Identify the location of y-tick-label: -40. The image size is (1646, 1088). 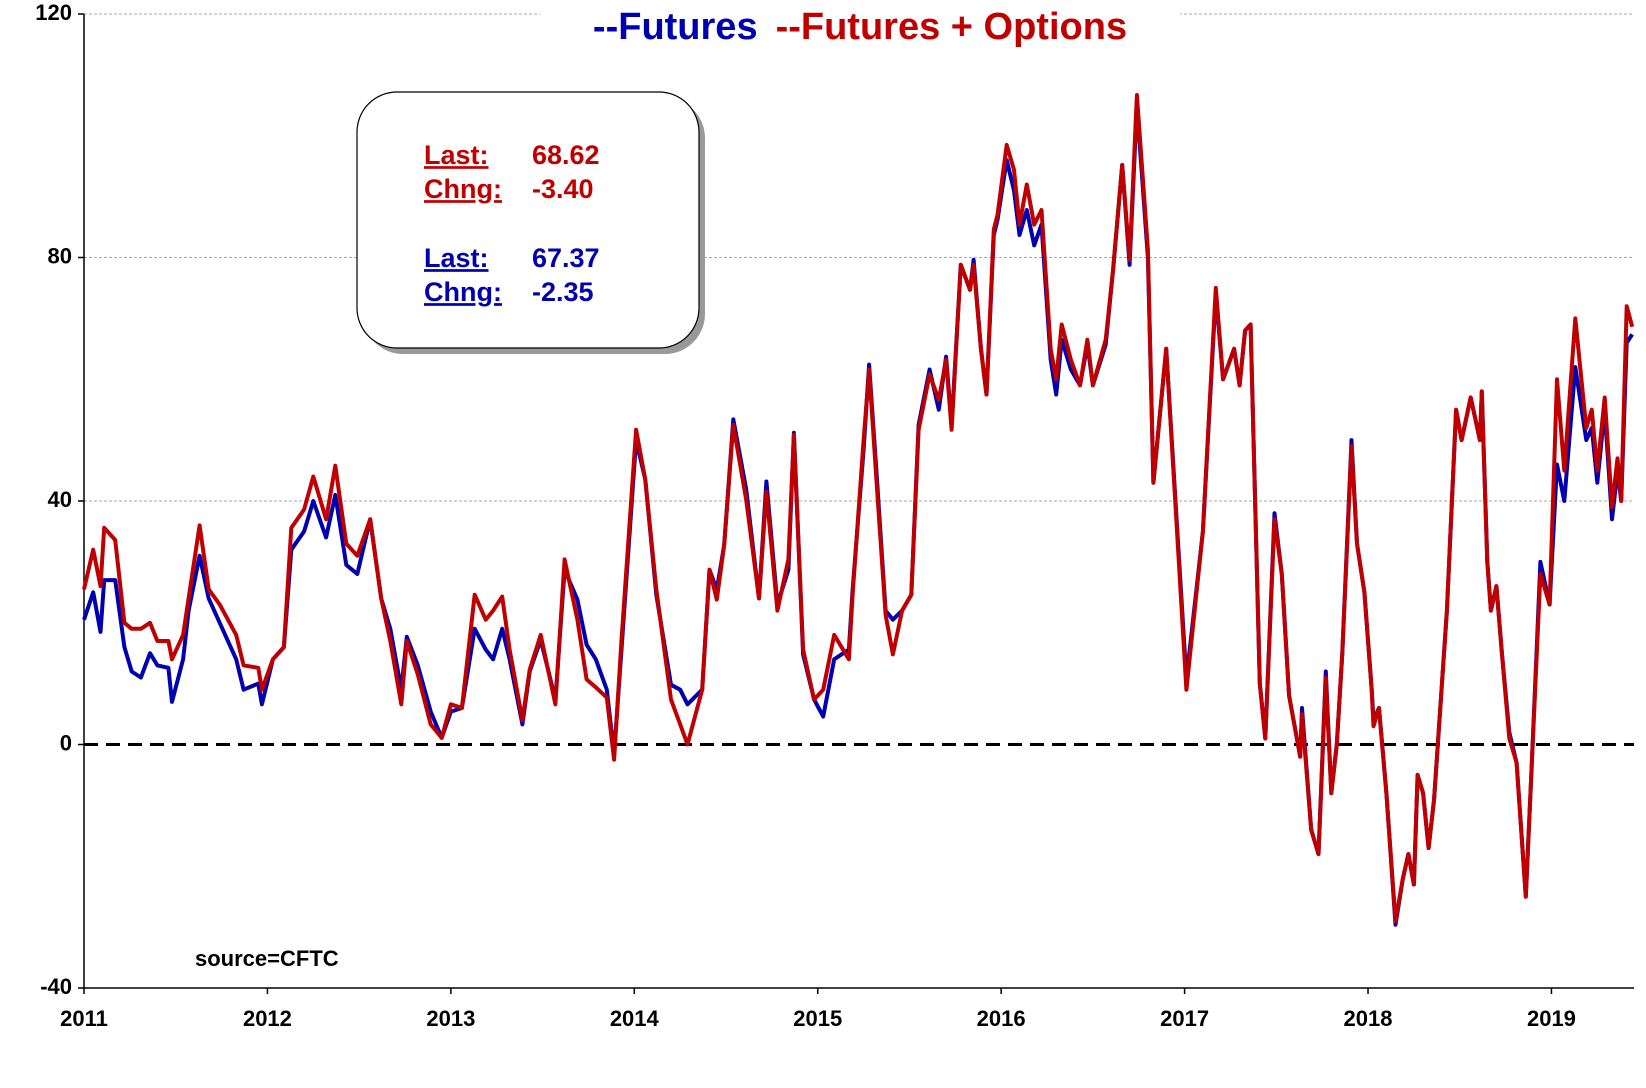
(56, 986).